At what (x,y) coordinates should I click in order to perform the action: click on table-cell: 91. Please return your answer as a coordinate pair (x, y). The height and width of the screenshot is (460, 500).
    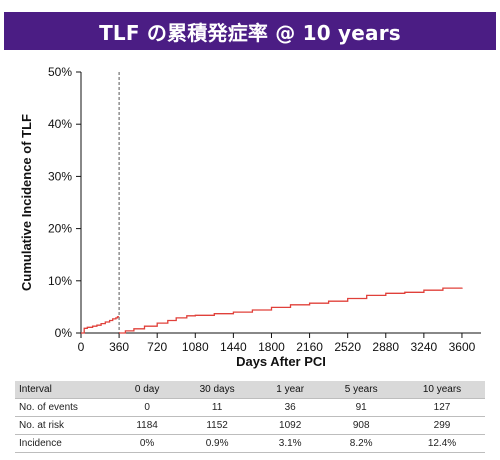
    Looking at the image, I should click on (361, 407).